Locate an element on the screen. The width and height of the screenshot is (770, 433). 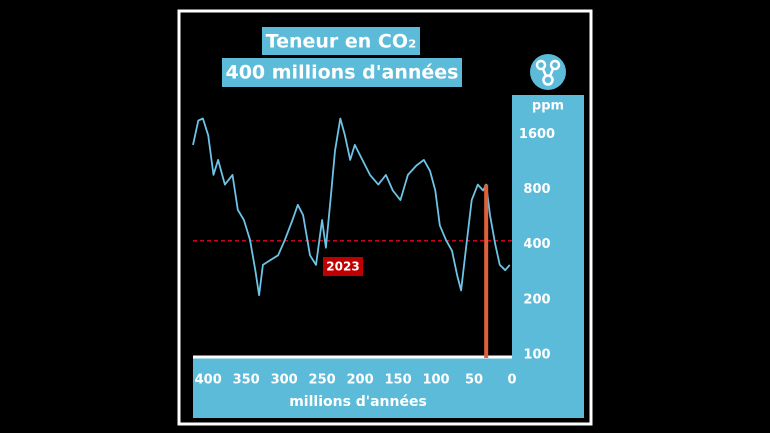
y-tick-label: 200 is located at coordinates (536, 299).